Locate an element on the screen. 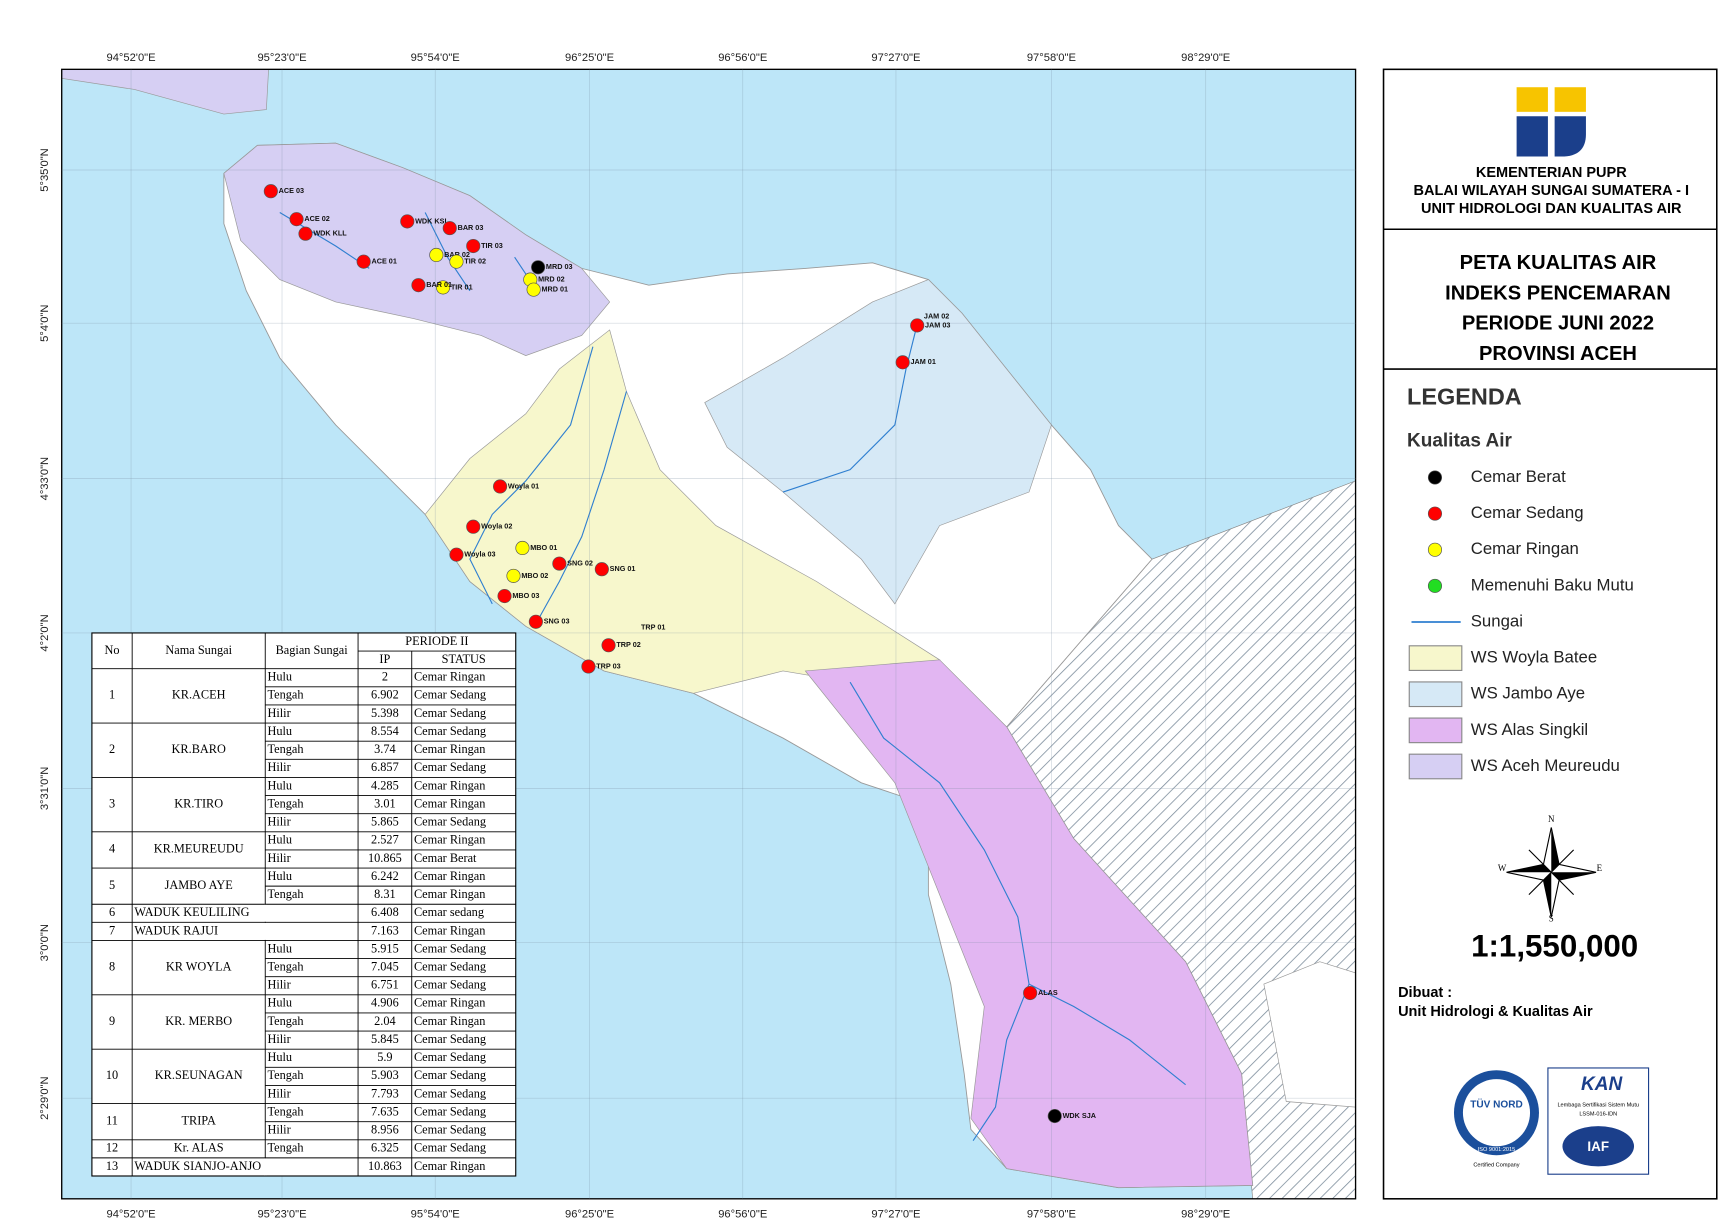 Image resolution: width=1736 pixels, height=1229 pixels. table-cell: 8 is located at coordinates (112, 966).